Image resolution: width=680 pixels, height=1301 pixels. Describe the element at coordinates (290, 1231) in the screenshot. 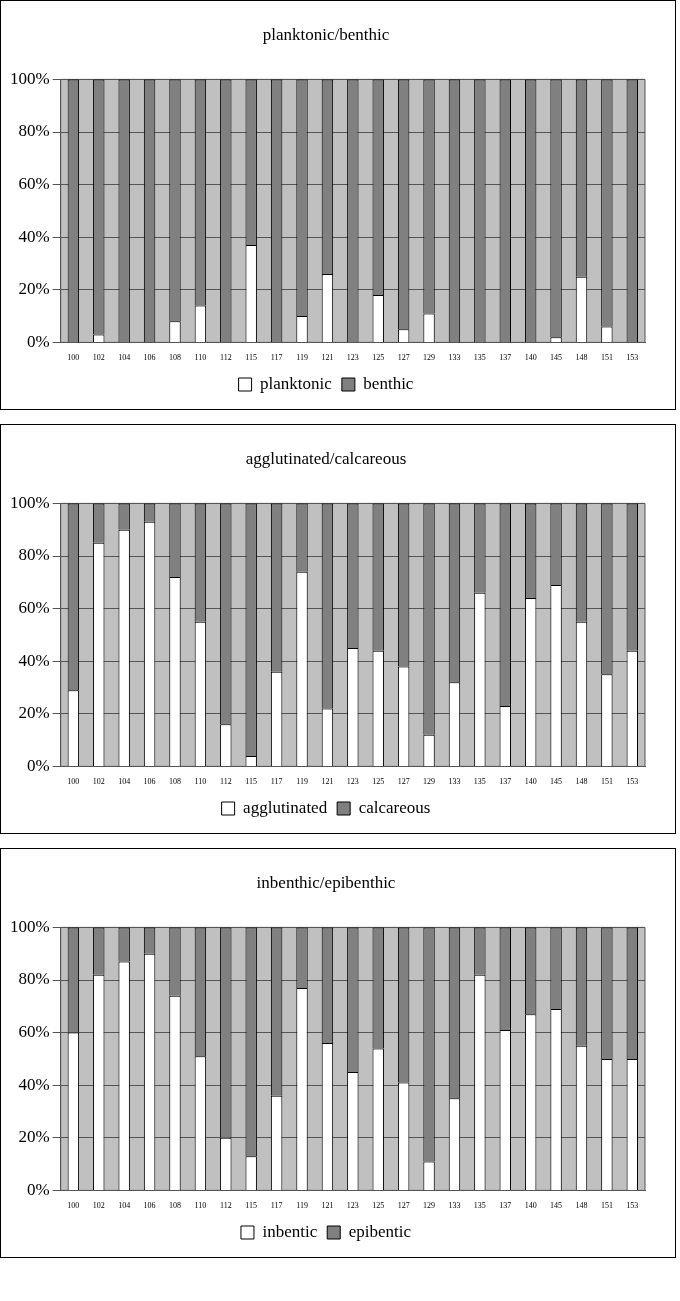

I see `legend-label: inbentic` at that location.